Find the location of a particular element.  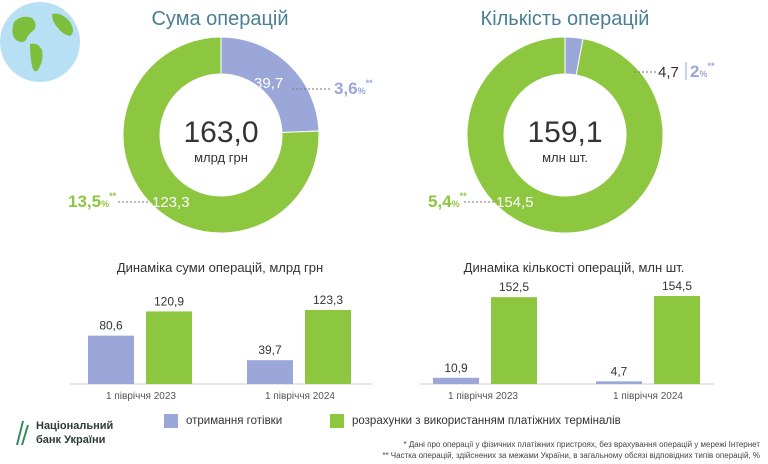

segment-label-cash: 39,7 is located at coordinates (268, 83).